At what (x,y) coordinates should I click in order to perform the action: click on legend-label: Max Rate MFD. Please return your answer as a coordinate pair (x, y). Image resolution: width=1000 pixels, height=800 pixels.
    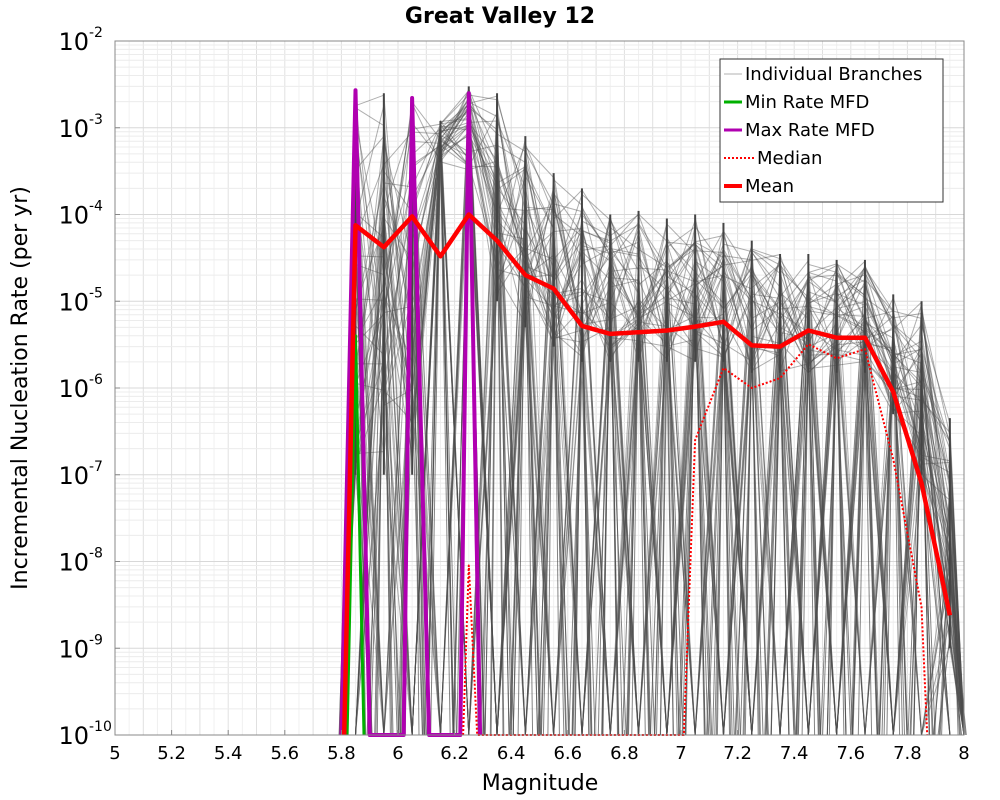
    Looking at the image, I should click on (810, 130).